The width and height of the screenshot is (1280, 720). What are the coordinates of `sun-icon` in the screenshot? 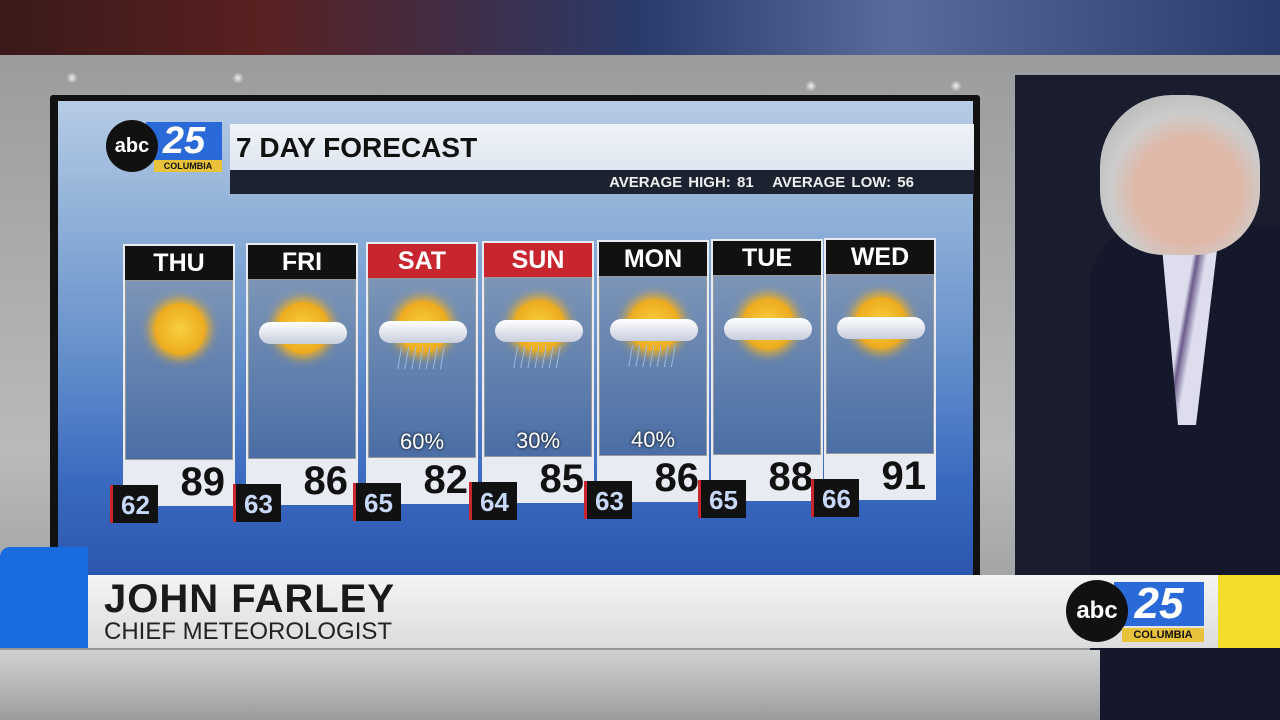 It's located at (180, 329).